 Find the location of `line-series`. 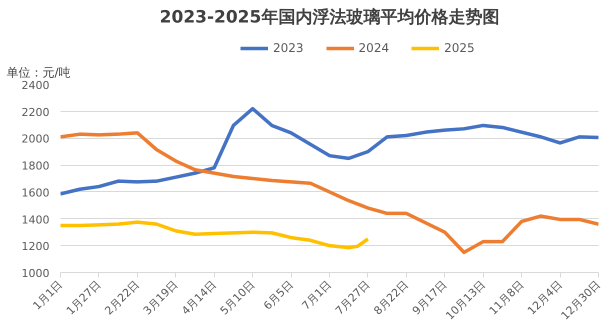

line-series is located at coordinates (215, 235).